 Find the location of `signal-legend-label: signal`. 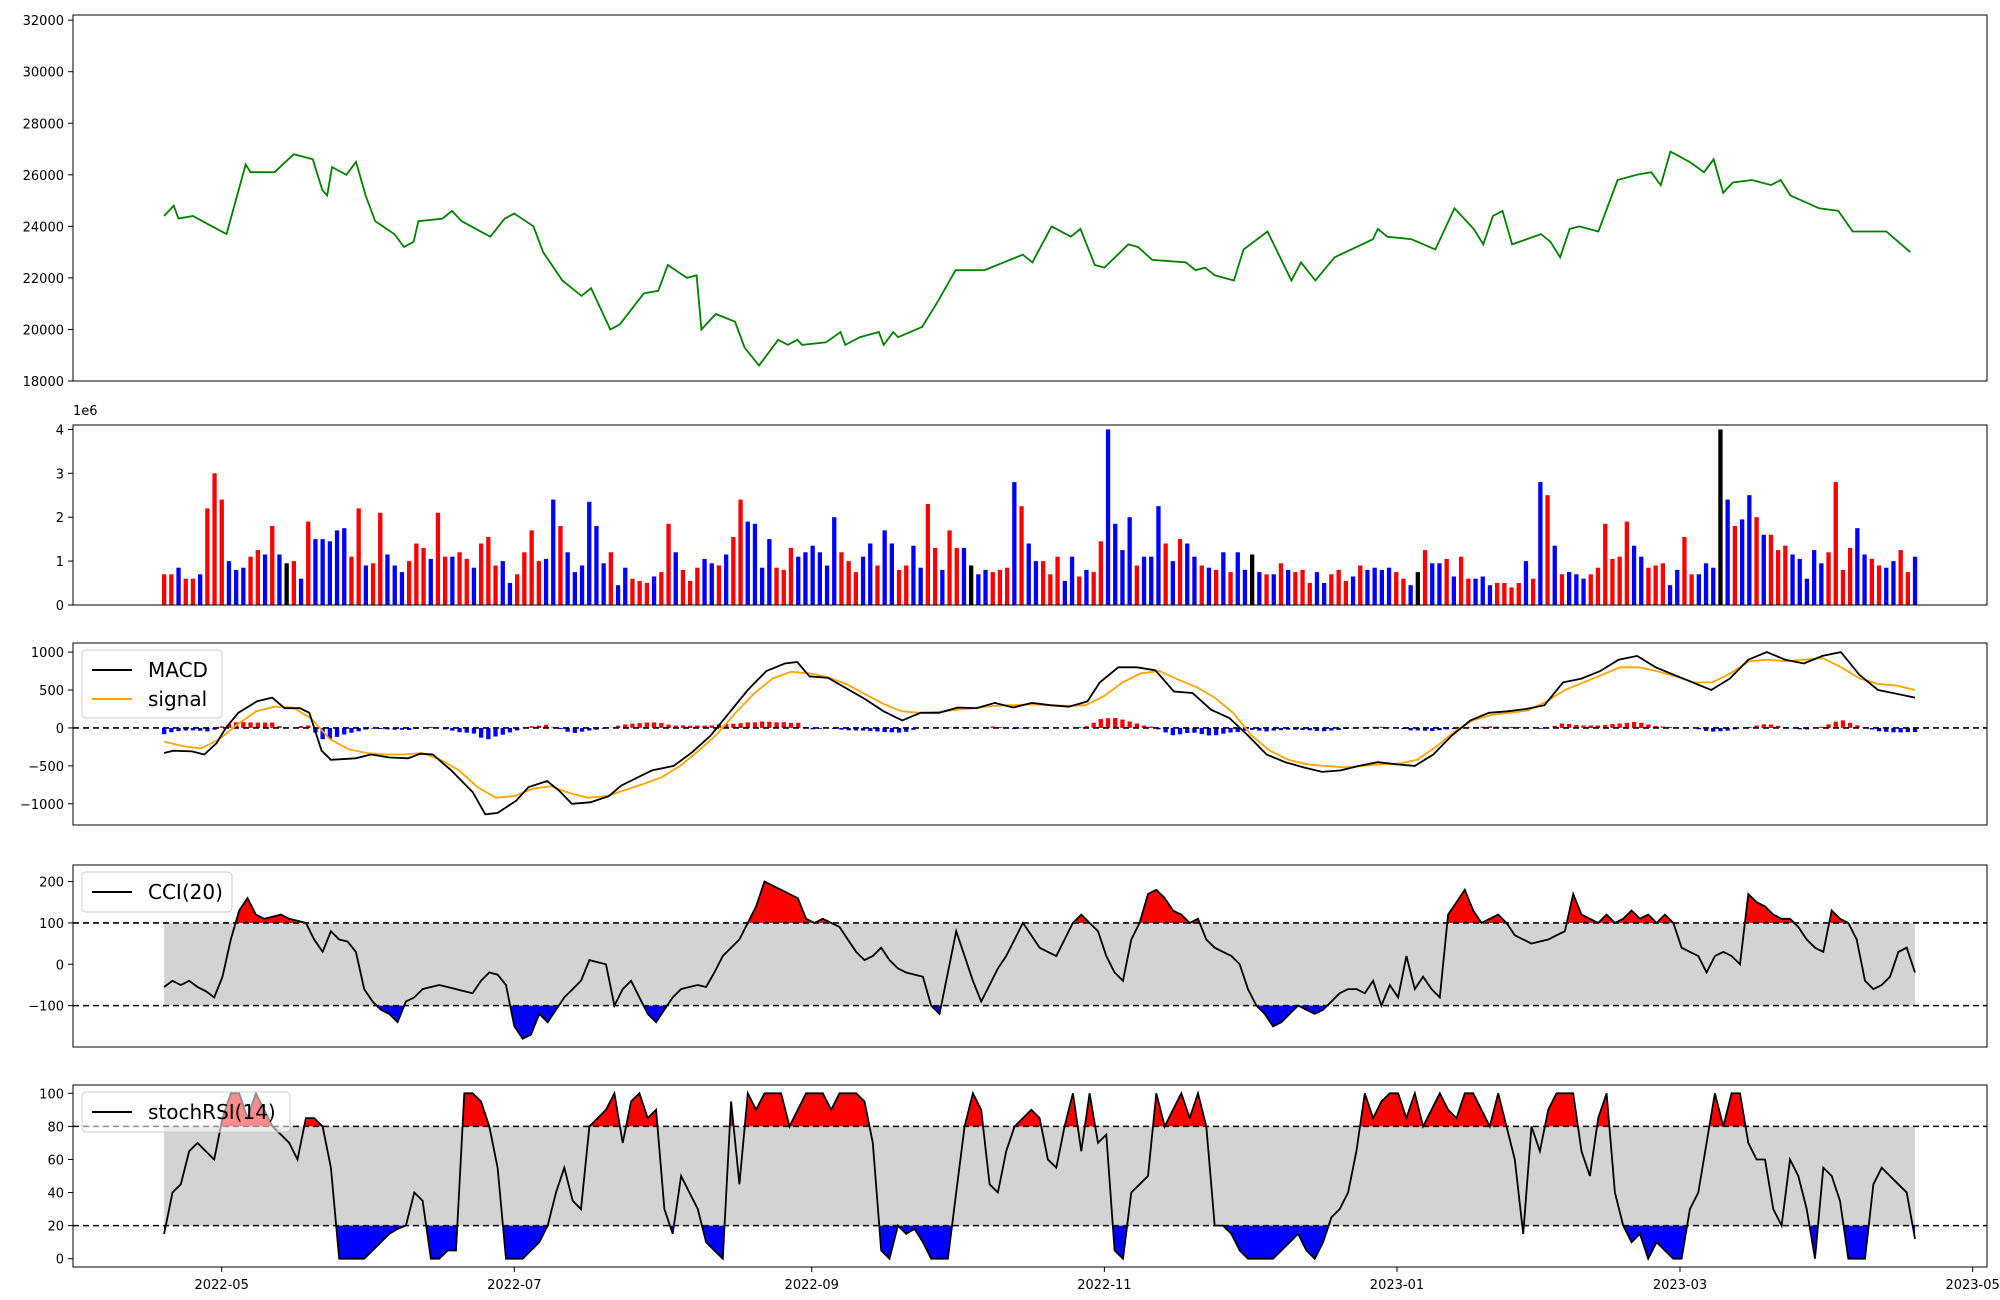

signal-legend-label: signal is located at coordinates (177, 699).